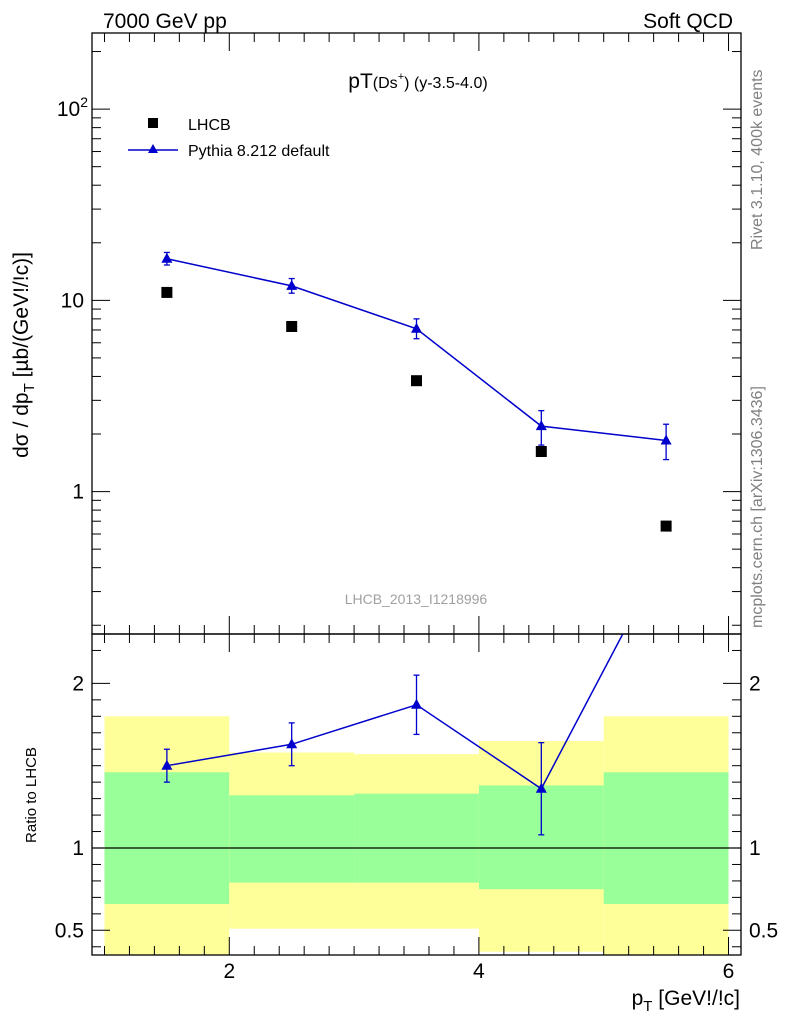  What do you see at coordinates (209, 125) in the screenshot?
I see `legend-label-lhcb: LHCB` at bounding box center [209, 125].